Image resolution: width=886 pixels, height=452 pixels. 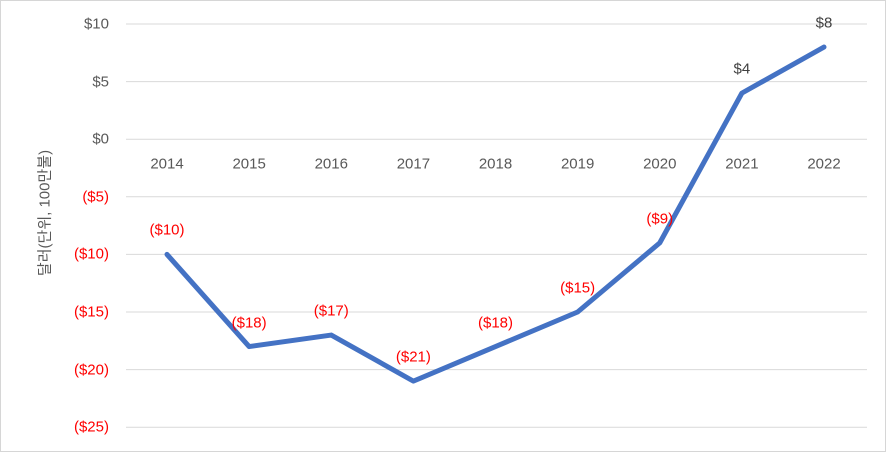 What do you see at coordinates (660, 164) in the screenshot?
I see `x-axis-tick-label: 2020` at bounding box center [660, 164].